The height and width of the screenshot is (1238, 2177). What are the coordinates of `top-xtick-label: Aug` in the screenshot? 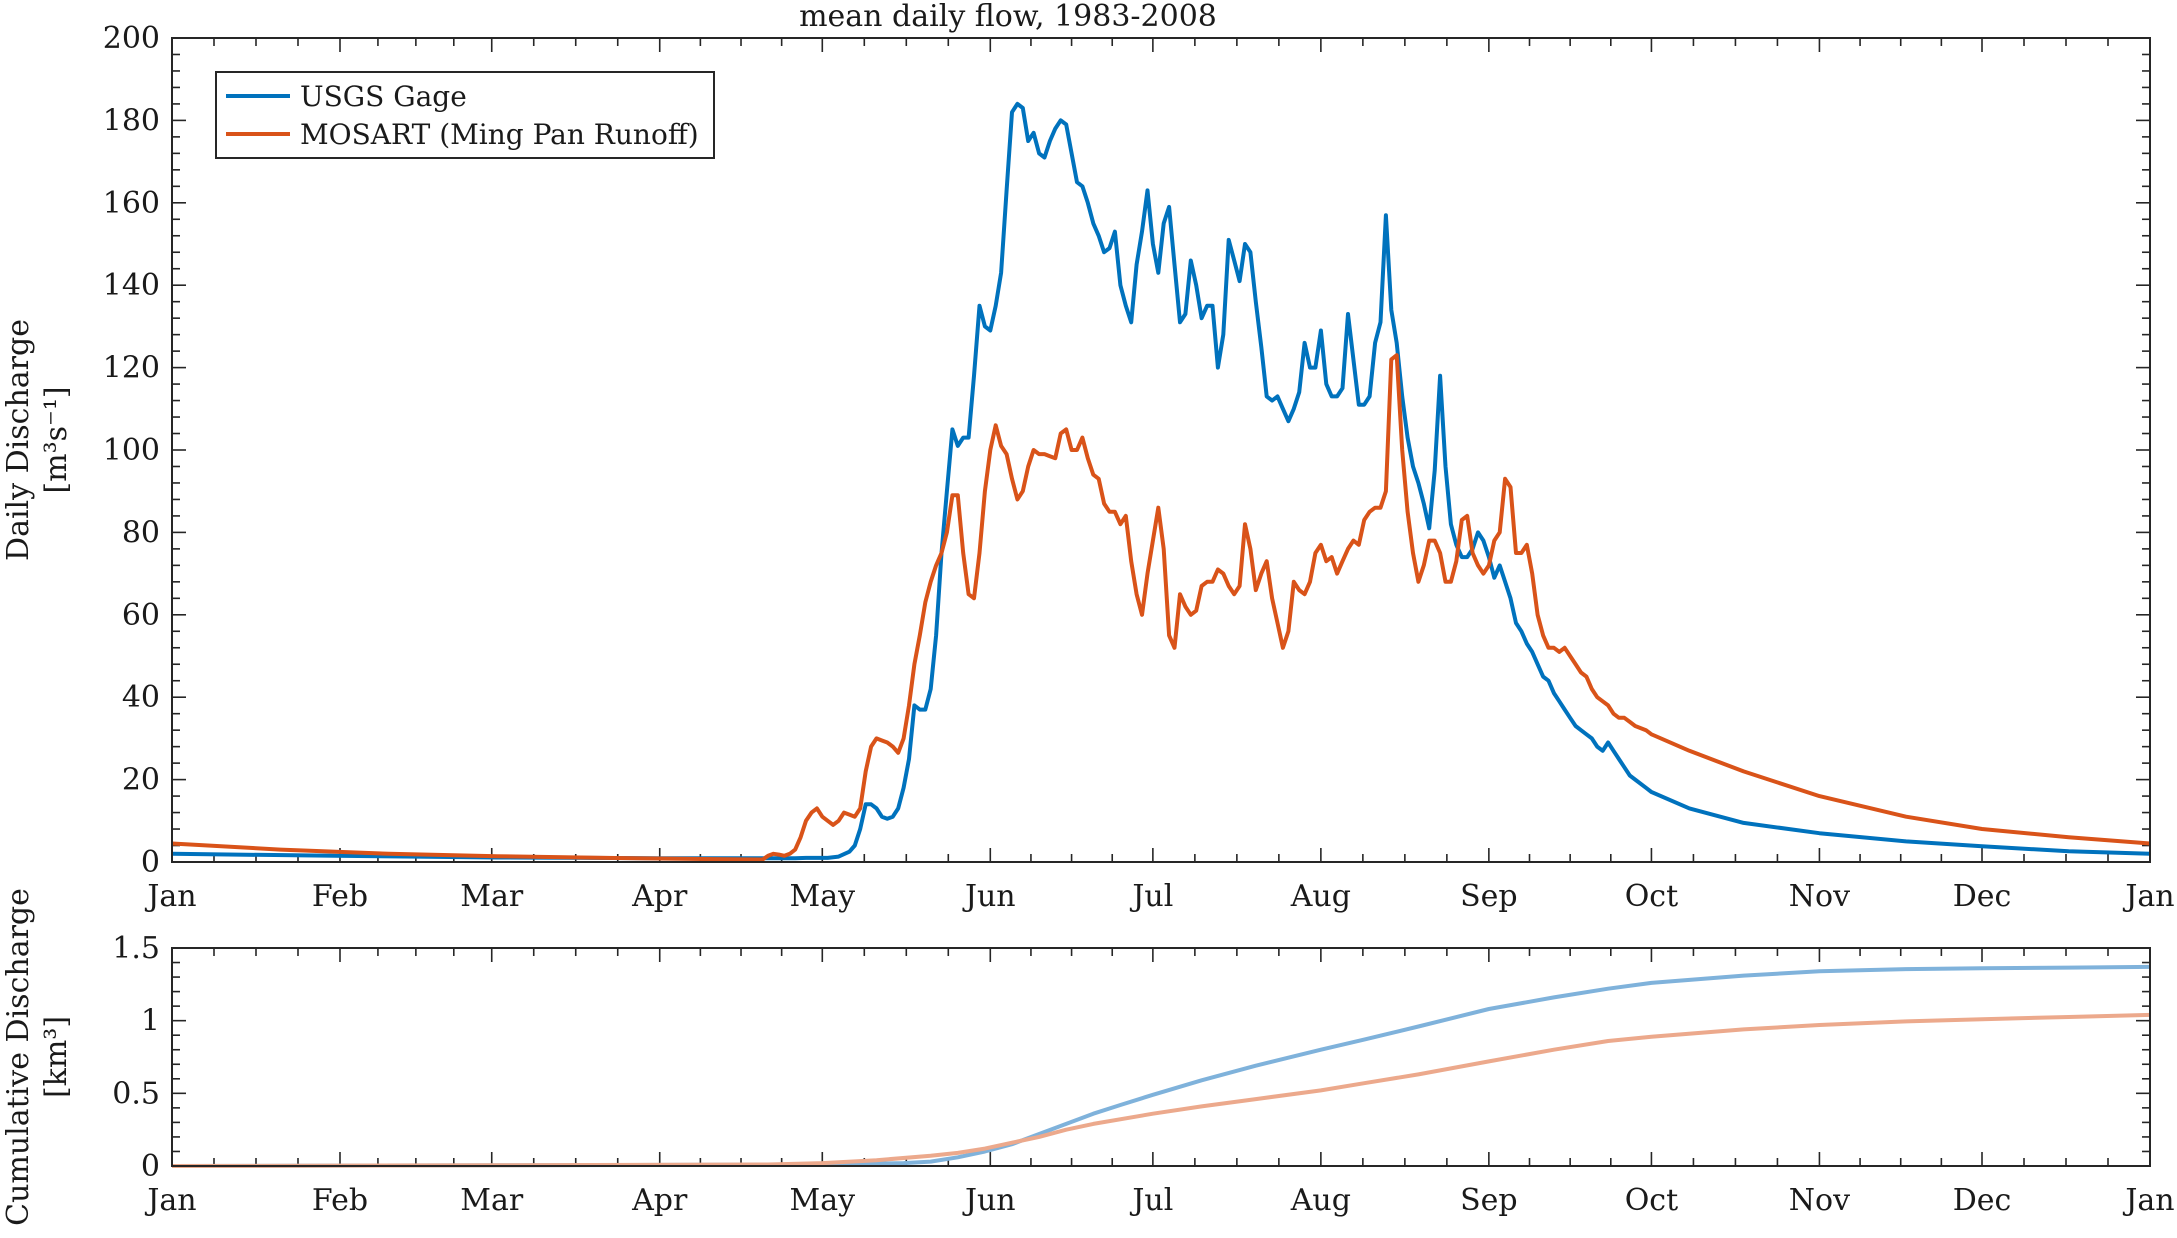 It's located at (1320, 896).